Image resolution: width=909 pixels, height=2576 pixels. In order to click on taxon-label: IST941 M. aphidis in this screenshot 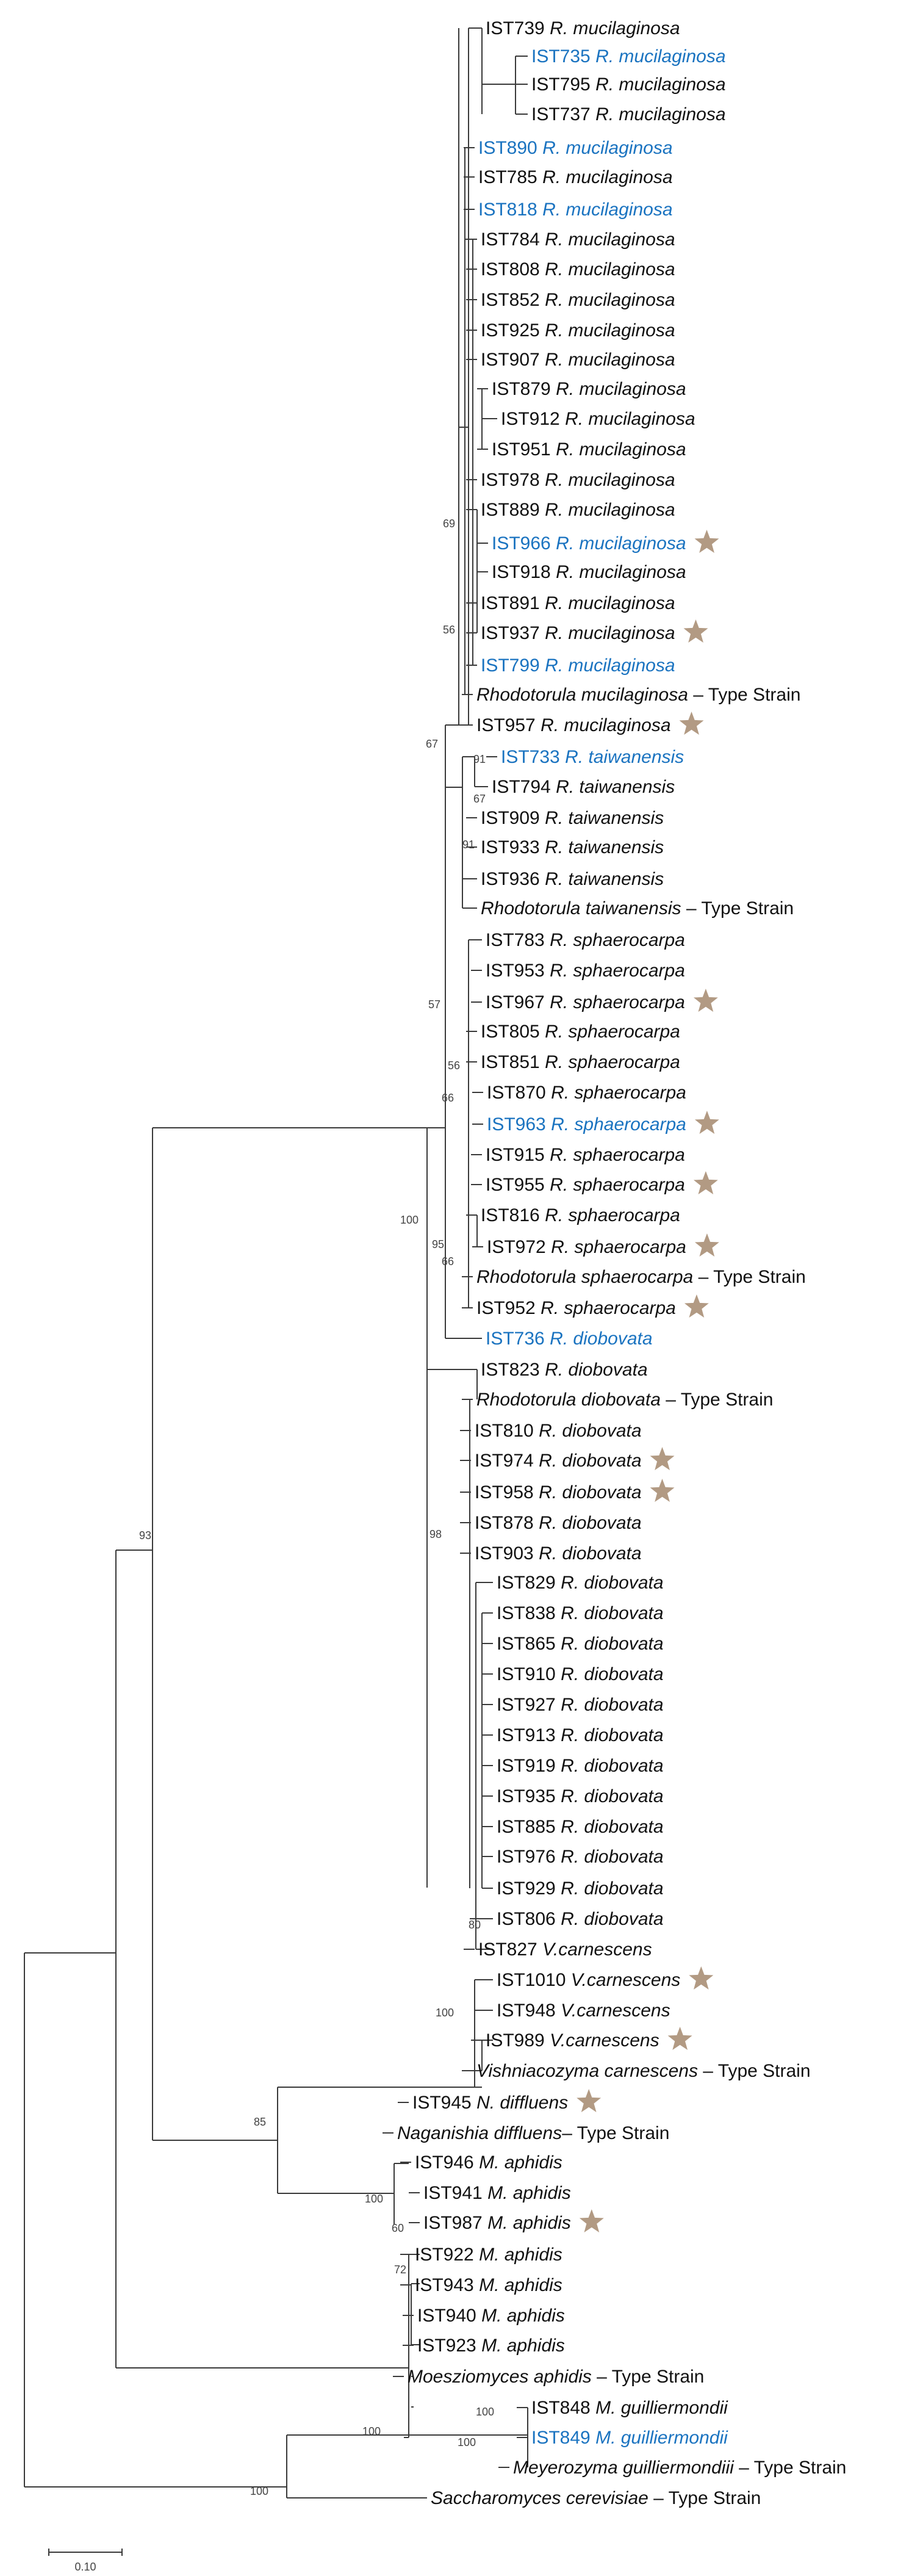, I will do `click(497, 2193)`.